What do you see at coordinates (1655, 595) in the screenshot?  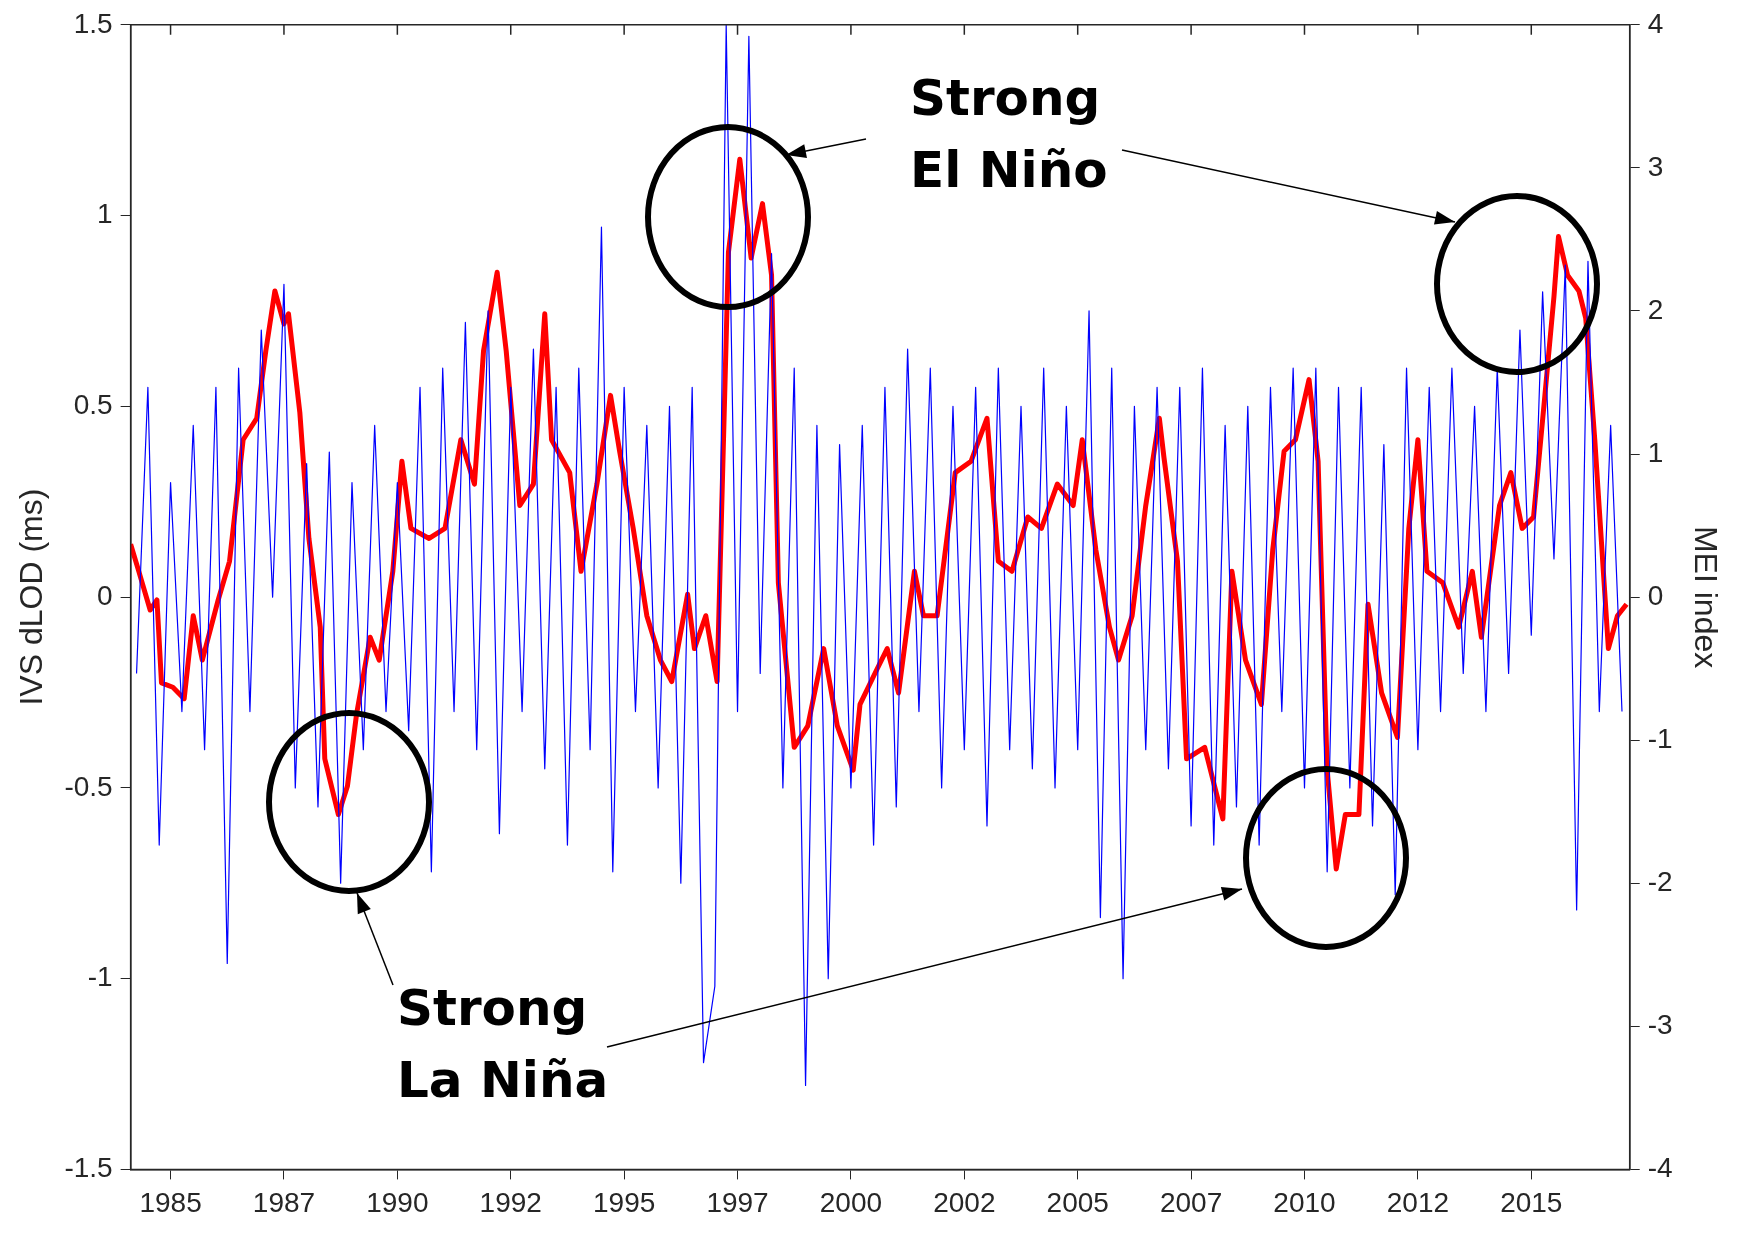 I see `y2-tick-label: 0` at bounding box center [1655, 595].